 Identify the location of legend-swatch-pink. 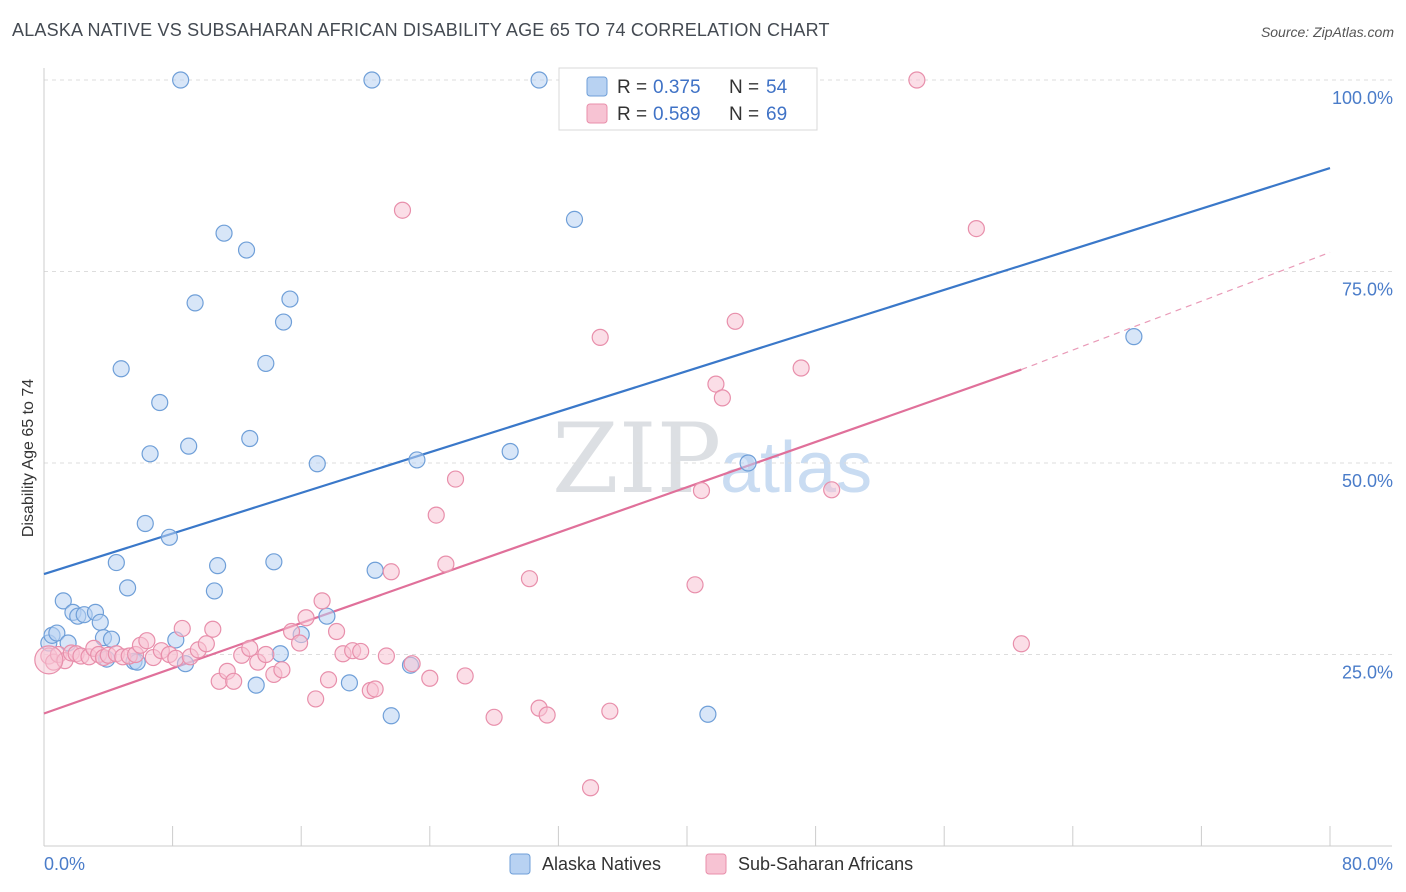
(597, 113).